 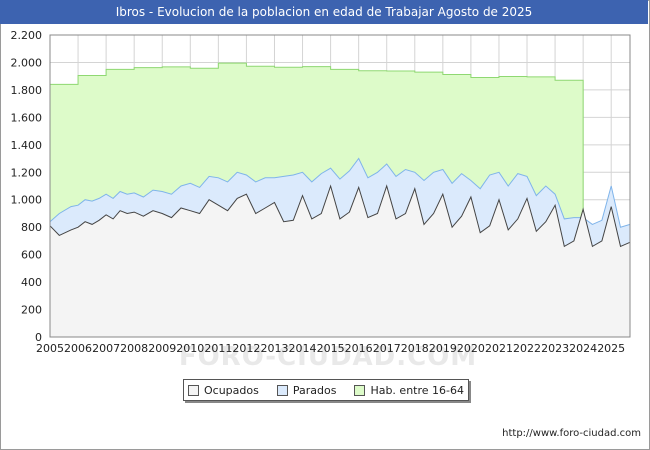 I want to click on x-tick-label-2015: 2015, so click(x=331, y=348).